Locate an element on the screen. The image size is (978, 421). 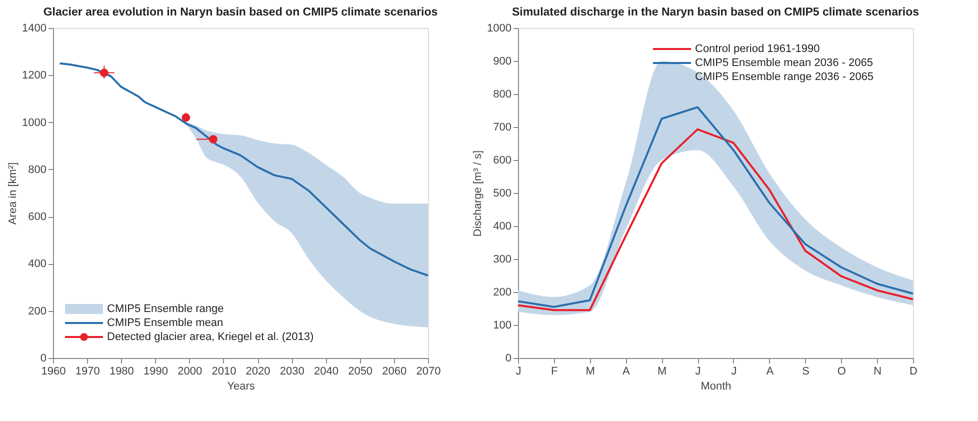
chart-title: Glacier area evolution in Naryn basin based on CMIP5 climate scenarios is located at coordinates (240, 12).